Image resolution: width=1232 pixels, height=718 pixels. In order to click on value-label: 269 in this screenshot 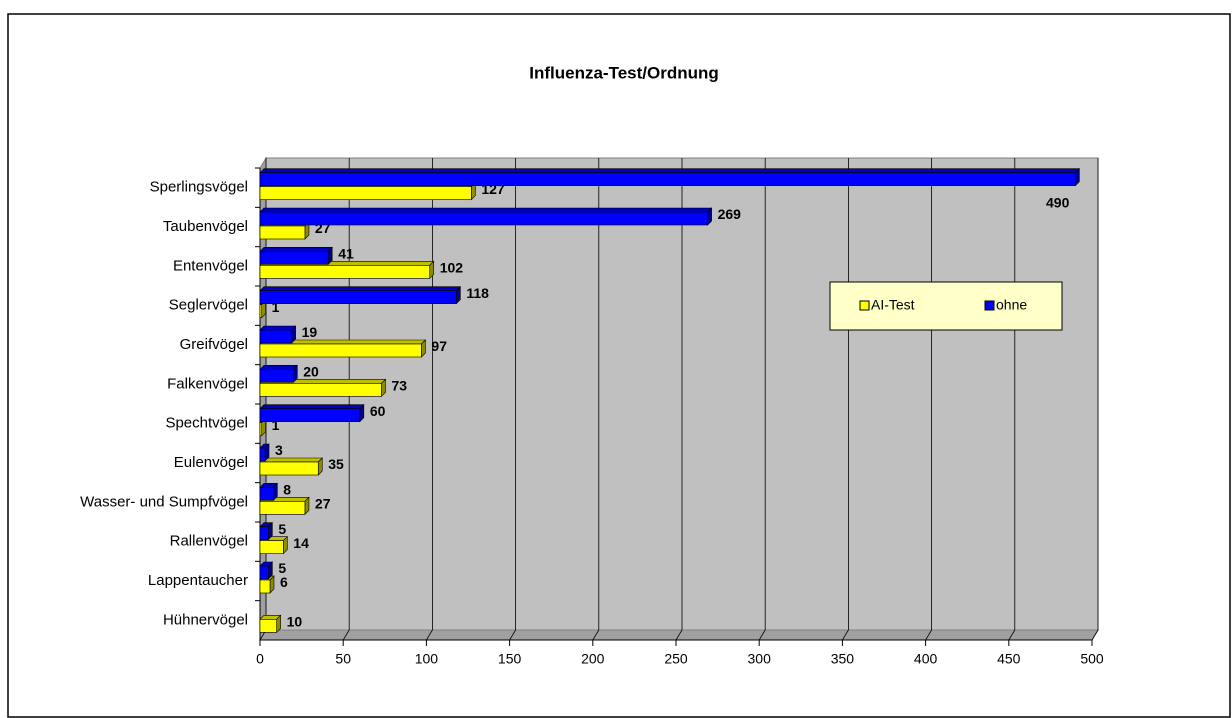, I will do `click(730, 214)`.